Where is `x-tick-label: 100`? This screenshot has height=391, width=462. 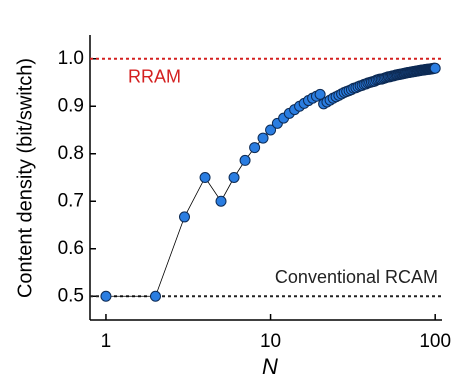 x-tick-label: 100 is located at coordinates (435, 341).